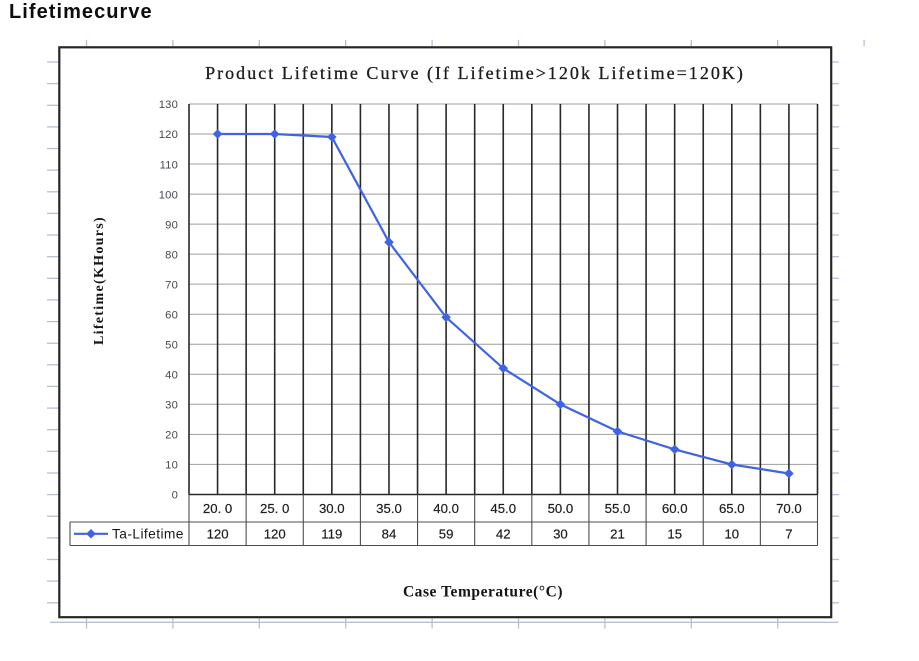  I want to click on svg-text: 25. 0, so click(274, 508).